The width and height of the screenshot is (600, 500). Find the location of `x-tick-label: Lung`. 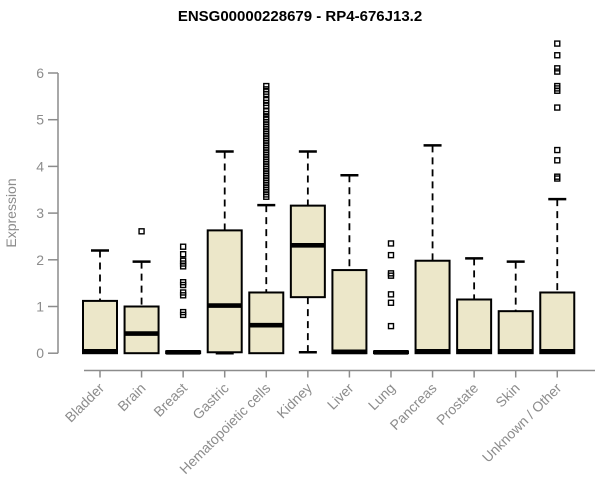

x-tick-label: Lung is located at coordinates (381, 396).